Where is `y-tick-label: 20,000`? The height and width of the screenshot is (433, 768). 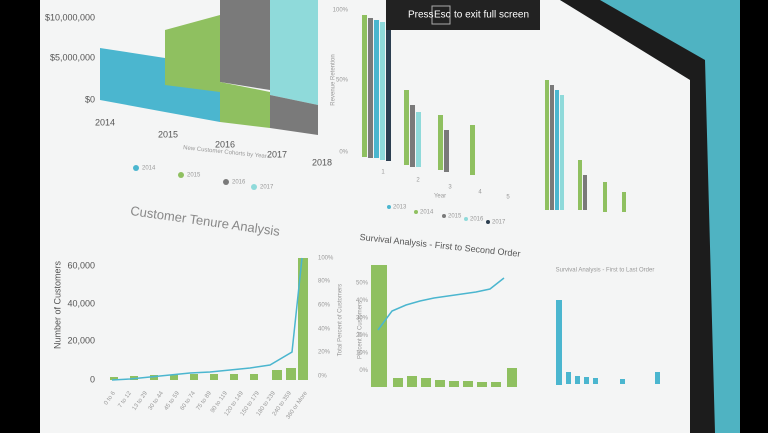 y-tick-label: 20,000 is located at coordinates (81, 340).